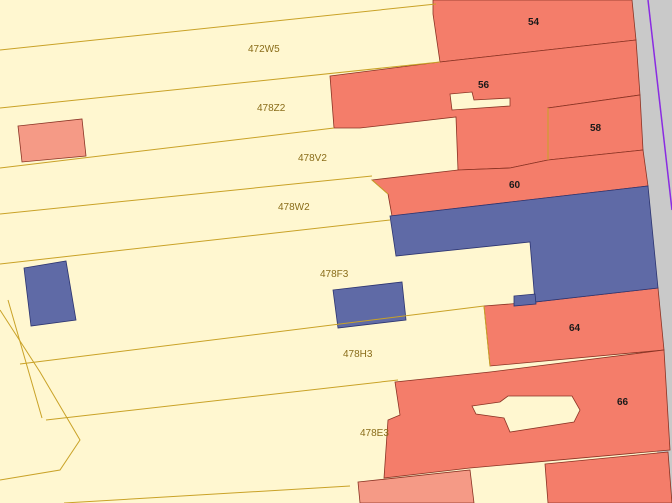 The width and height of the screenshot is (672, 503). I want to click on parcel-label-478V2: 478V2, so click(312, 158).